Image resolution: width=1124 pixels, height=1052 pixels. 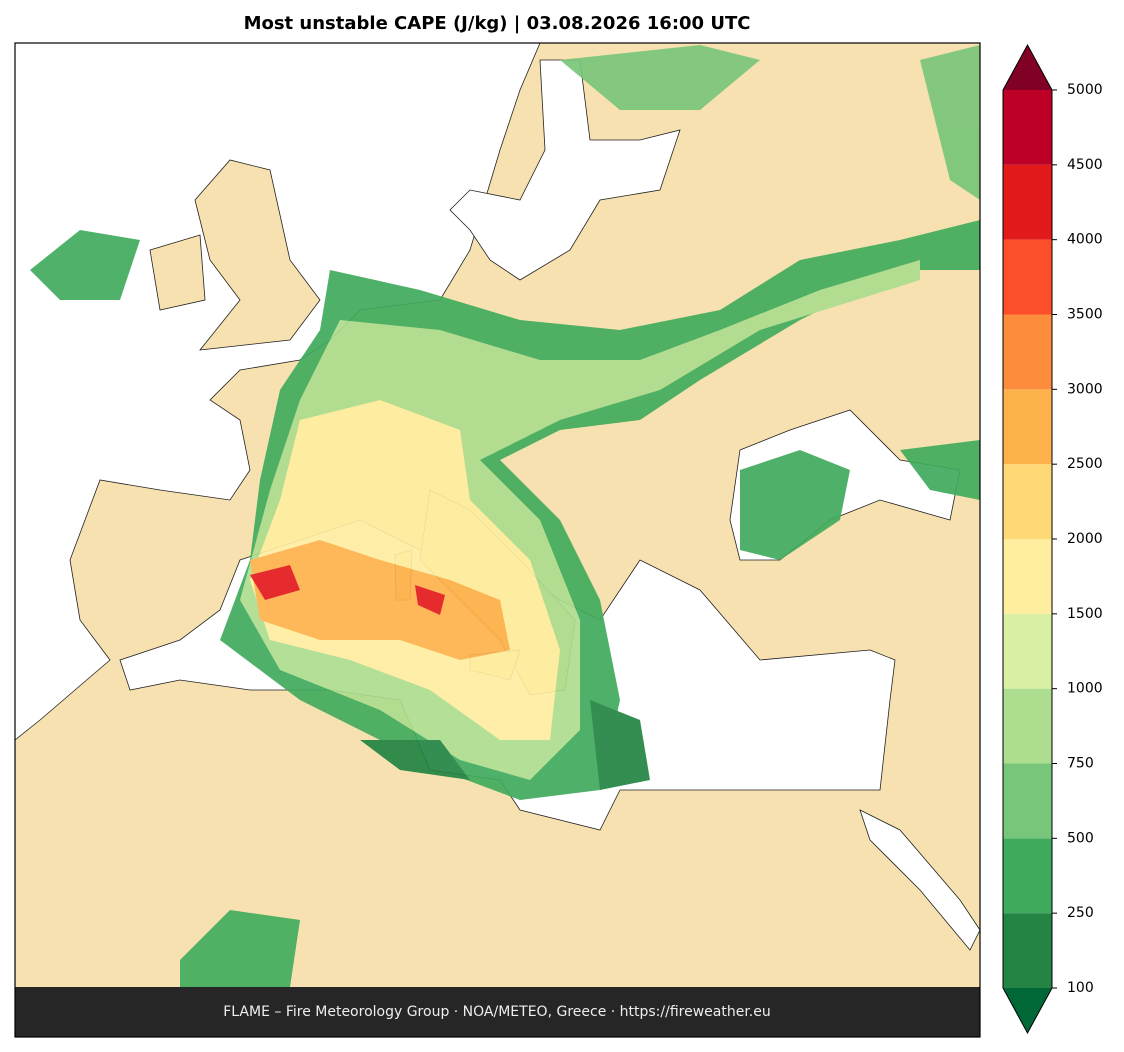 I want to click on great-britain, so click(x=257, y=255).